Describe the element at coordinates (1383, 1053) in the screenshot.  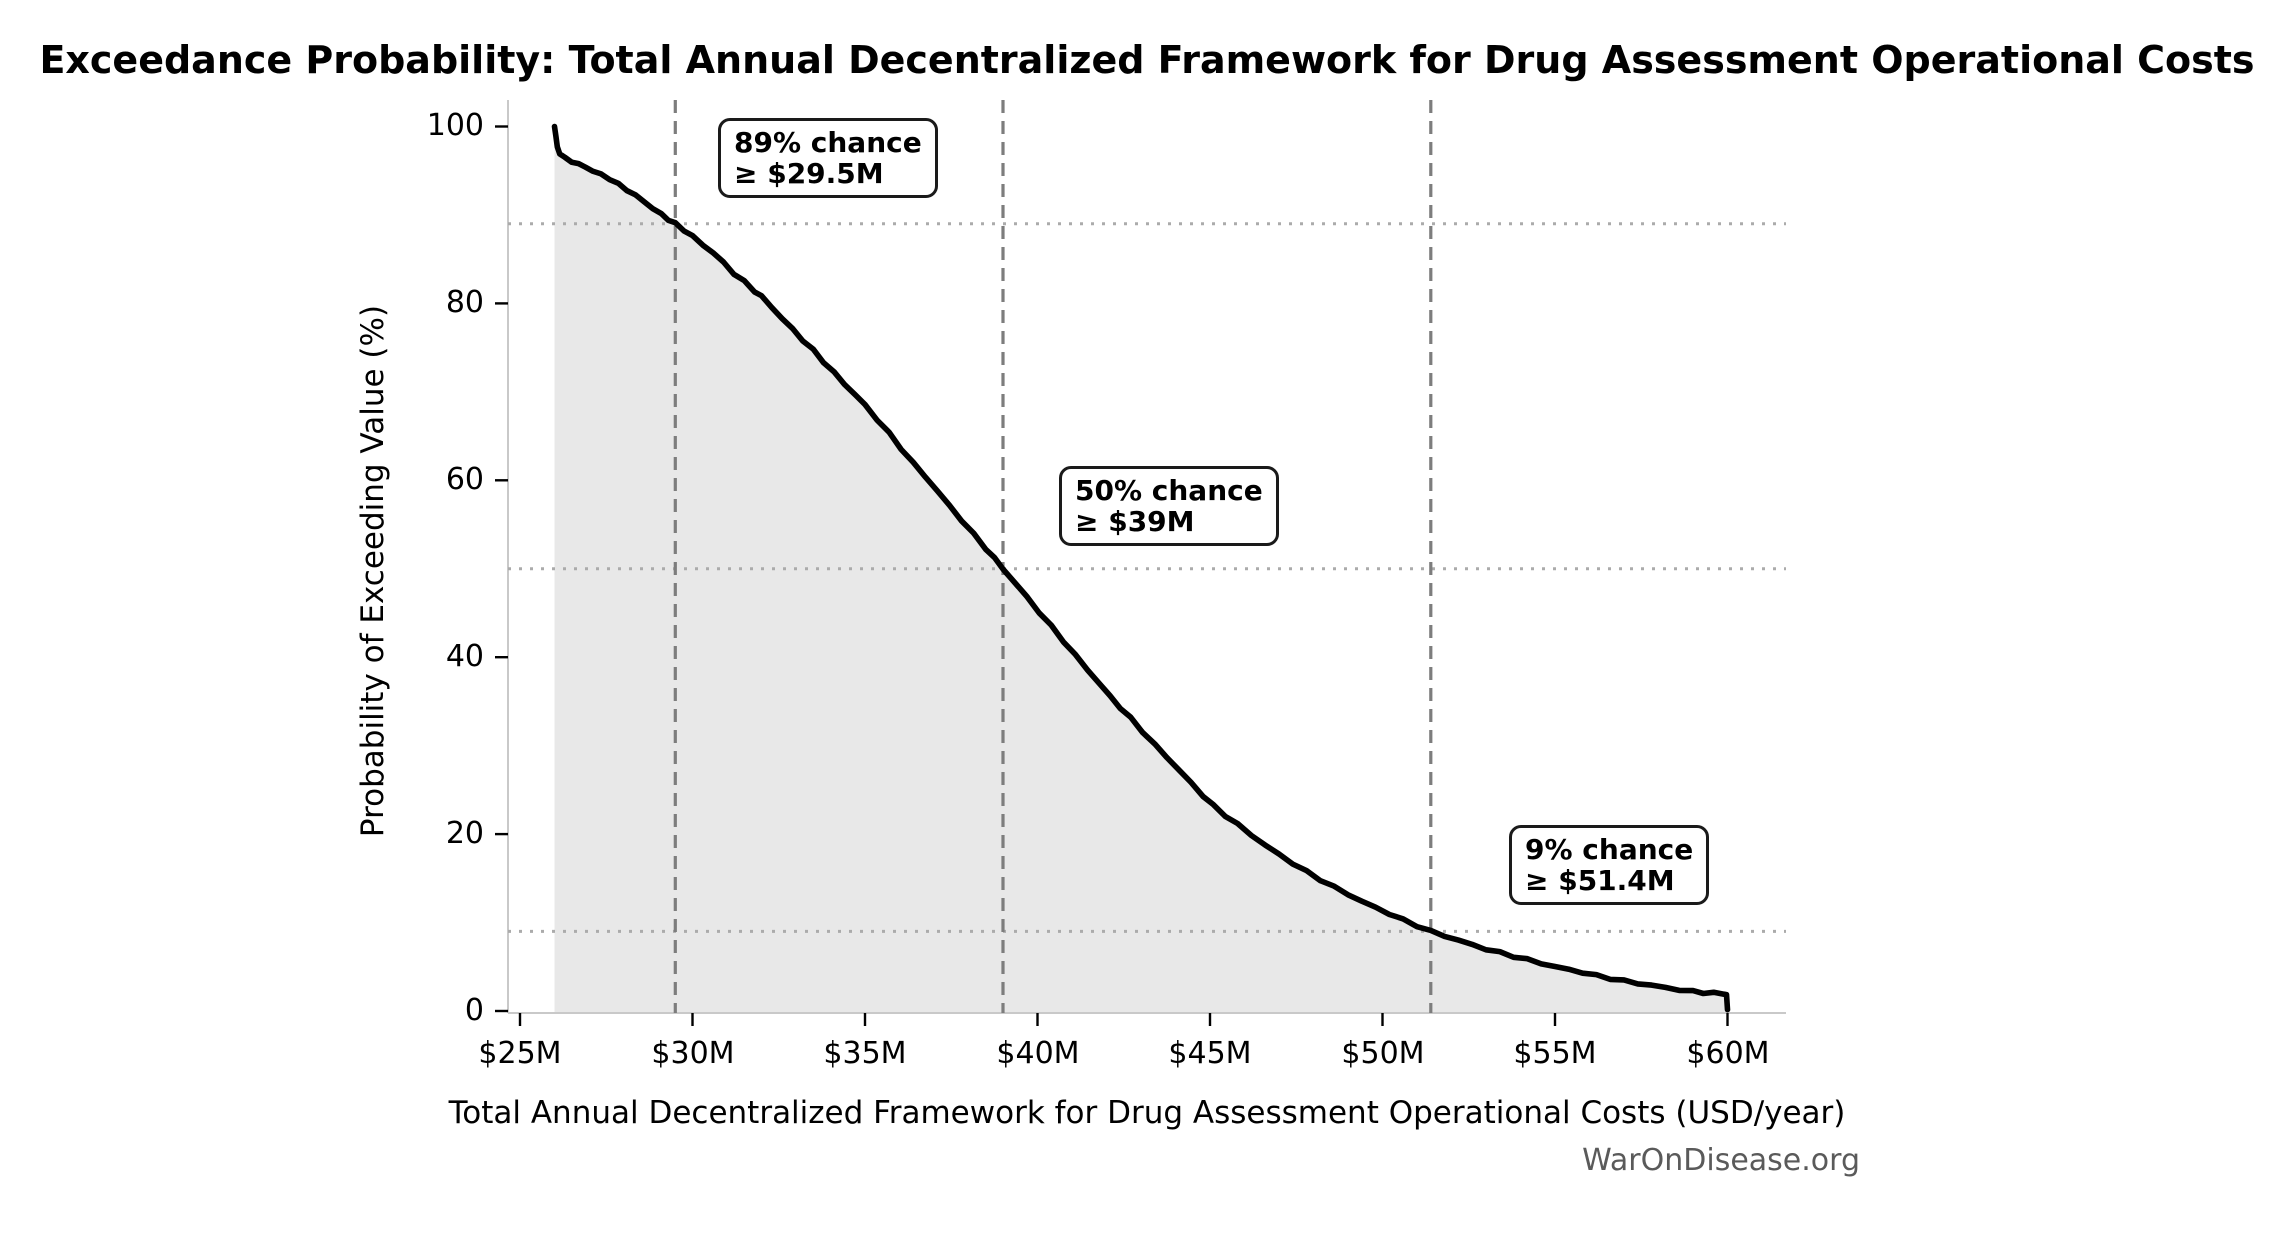
I see `x-tick-label-50m: $50M` at that location.